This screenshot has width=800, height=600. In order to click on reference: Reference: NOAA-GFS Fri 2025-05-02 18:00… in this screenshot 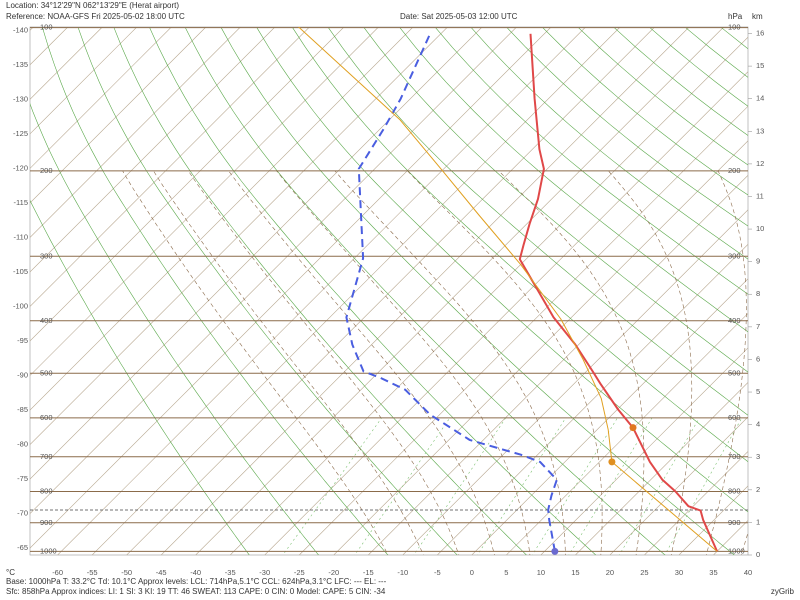, I will do `click(95, 16)`.